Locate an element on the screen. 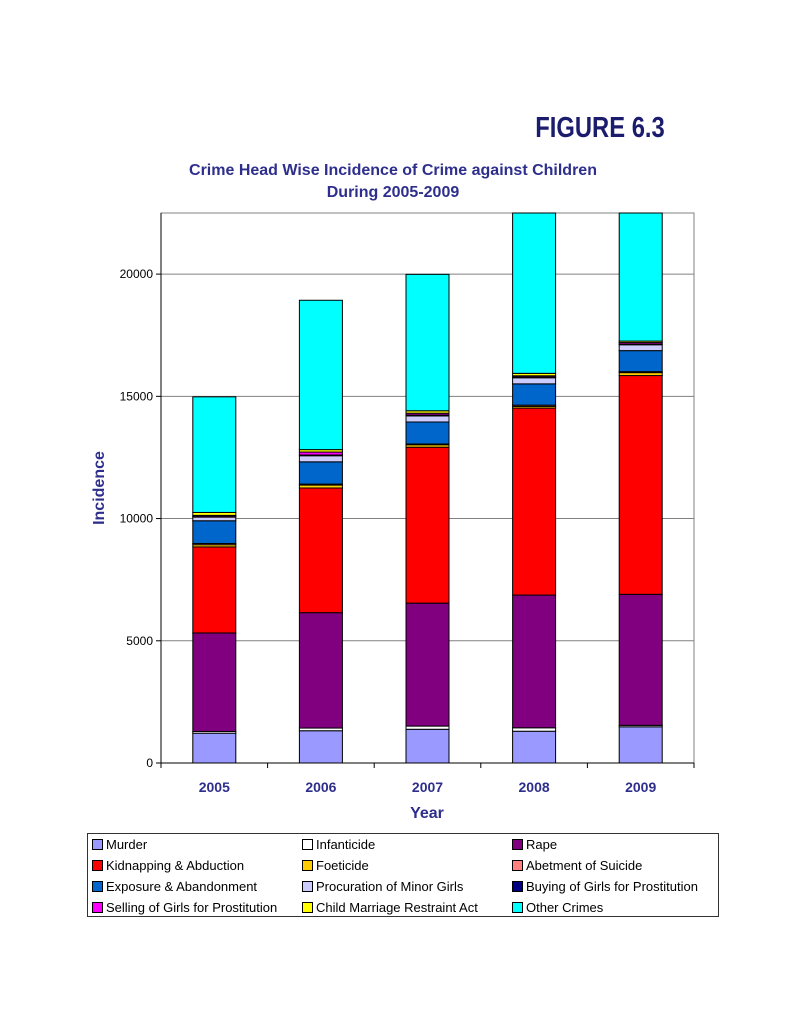 The image size is (800, 1035). x-tick-label: 2009 is located at coordinates (640, 787).